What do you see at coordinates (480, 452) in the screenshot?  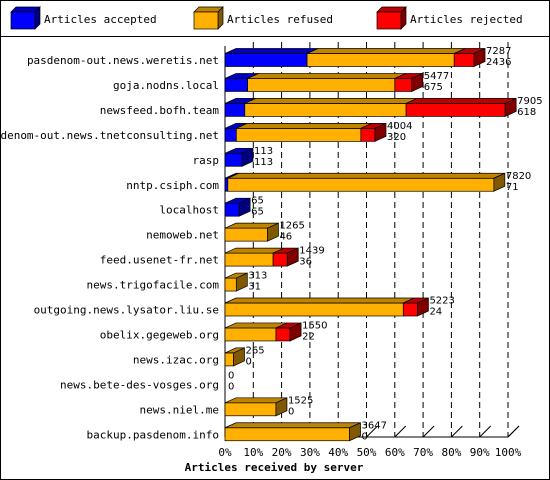 I see `x-tick-label: 90%` at bounding box center [480, 452].